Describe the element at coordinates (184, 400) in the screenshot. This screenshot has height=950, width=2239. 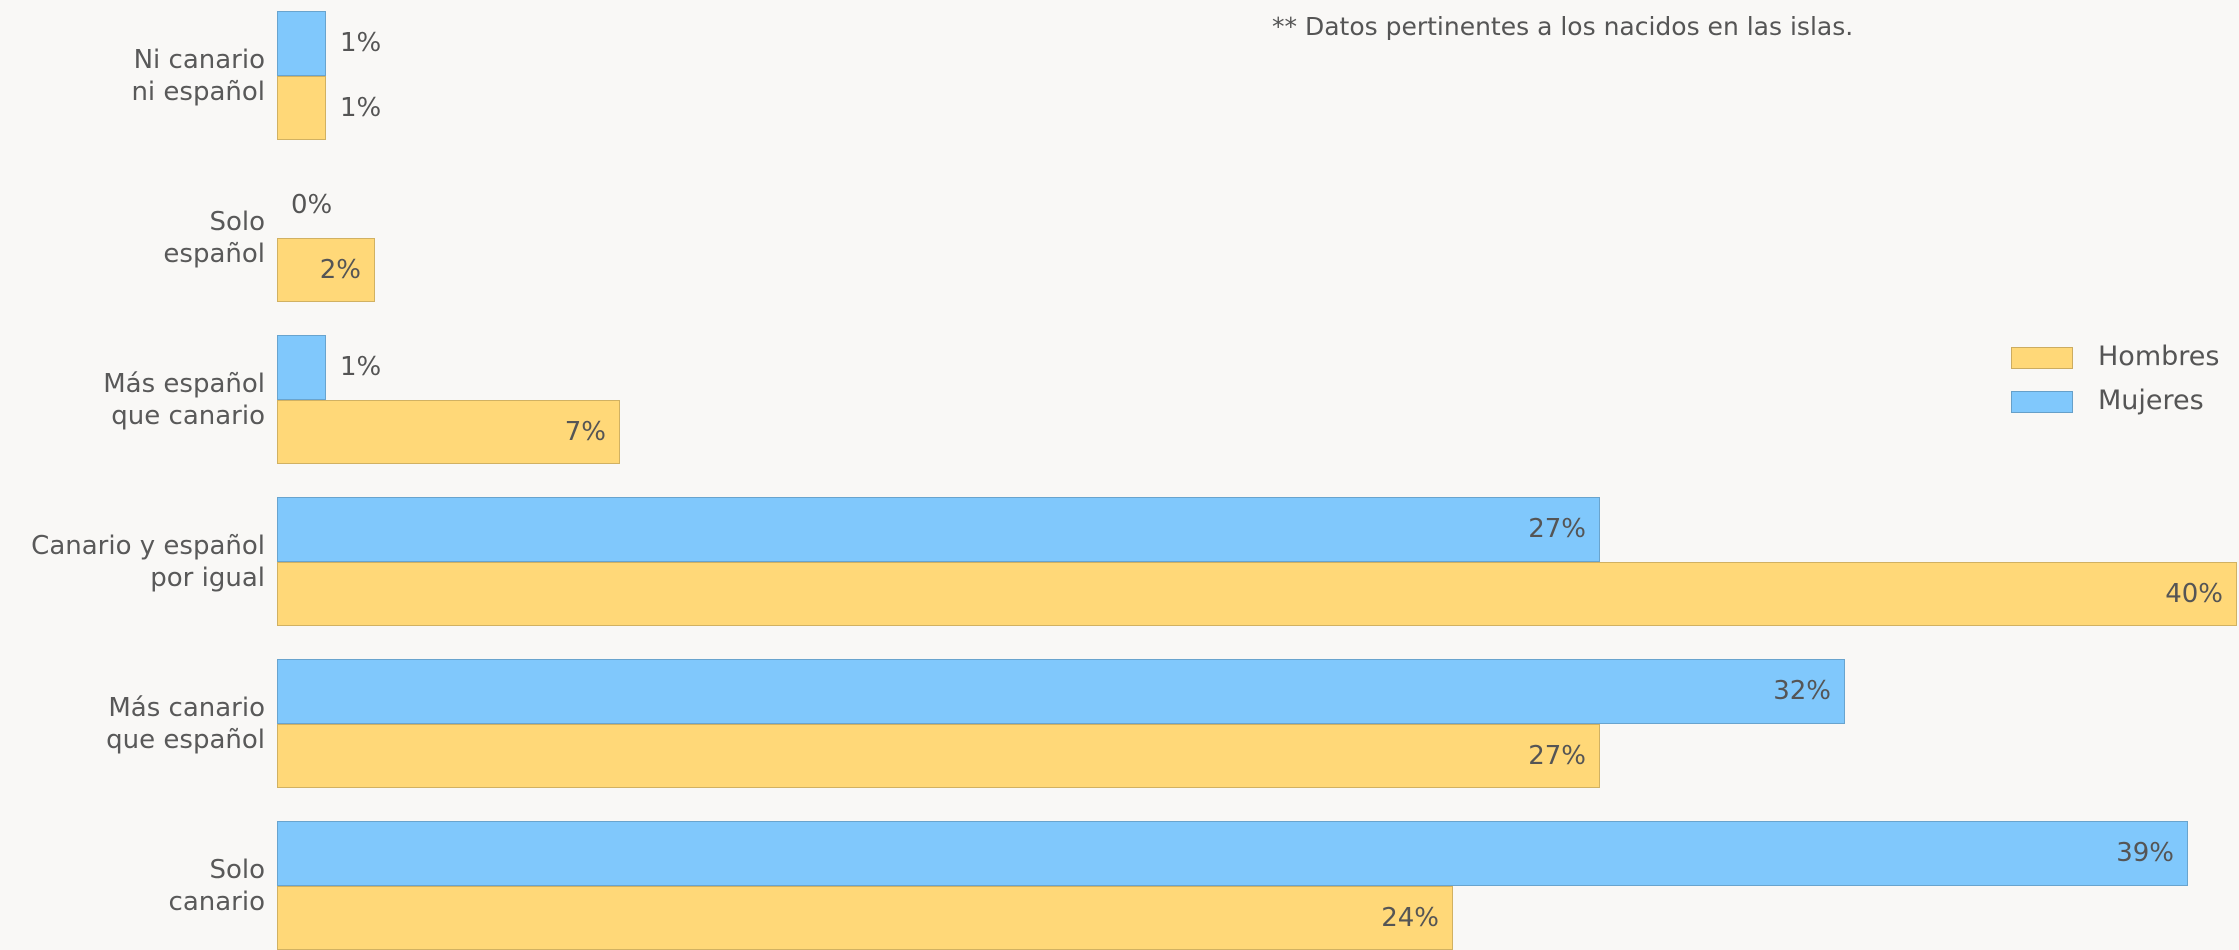
I see `category-label: Más español que canario` at that location.